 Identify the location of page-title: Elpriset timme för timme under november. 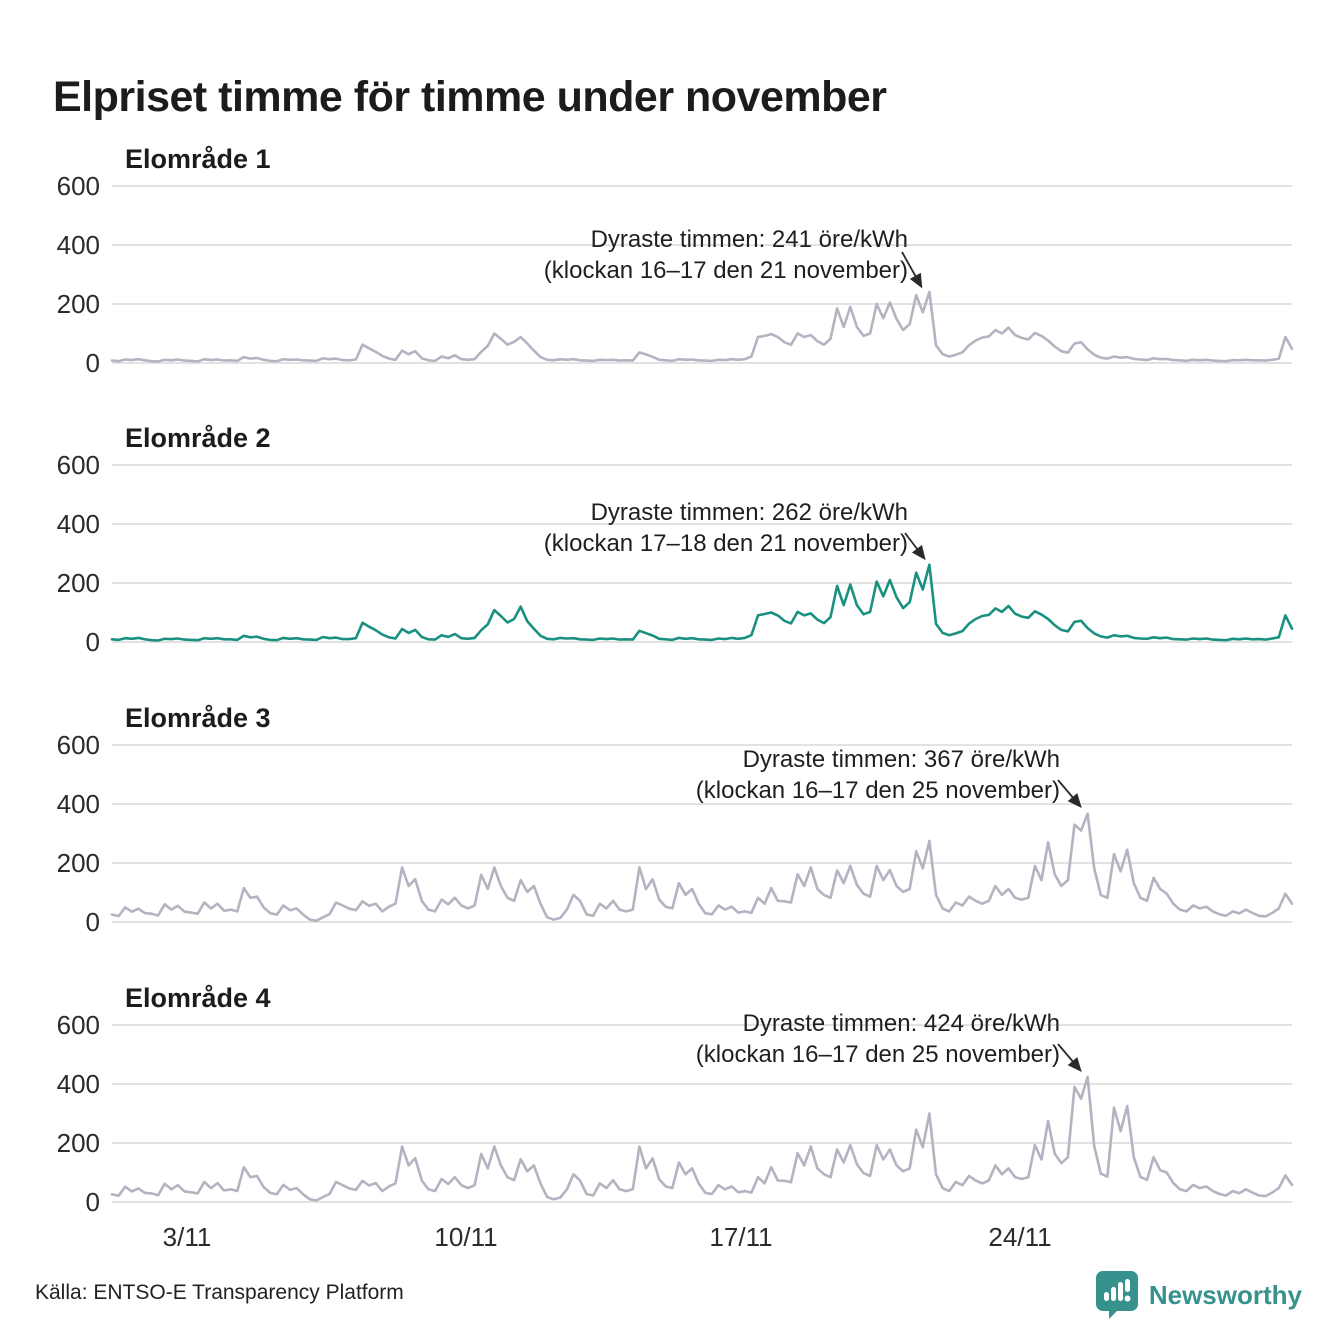
(470, 96).